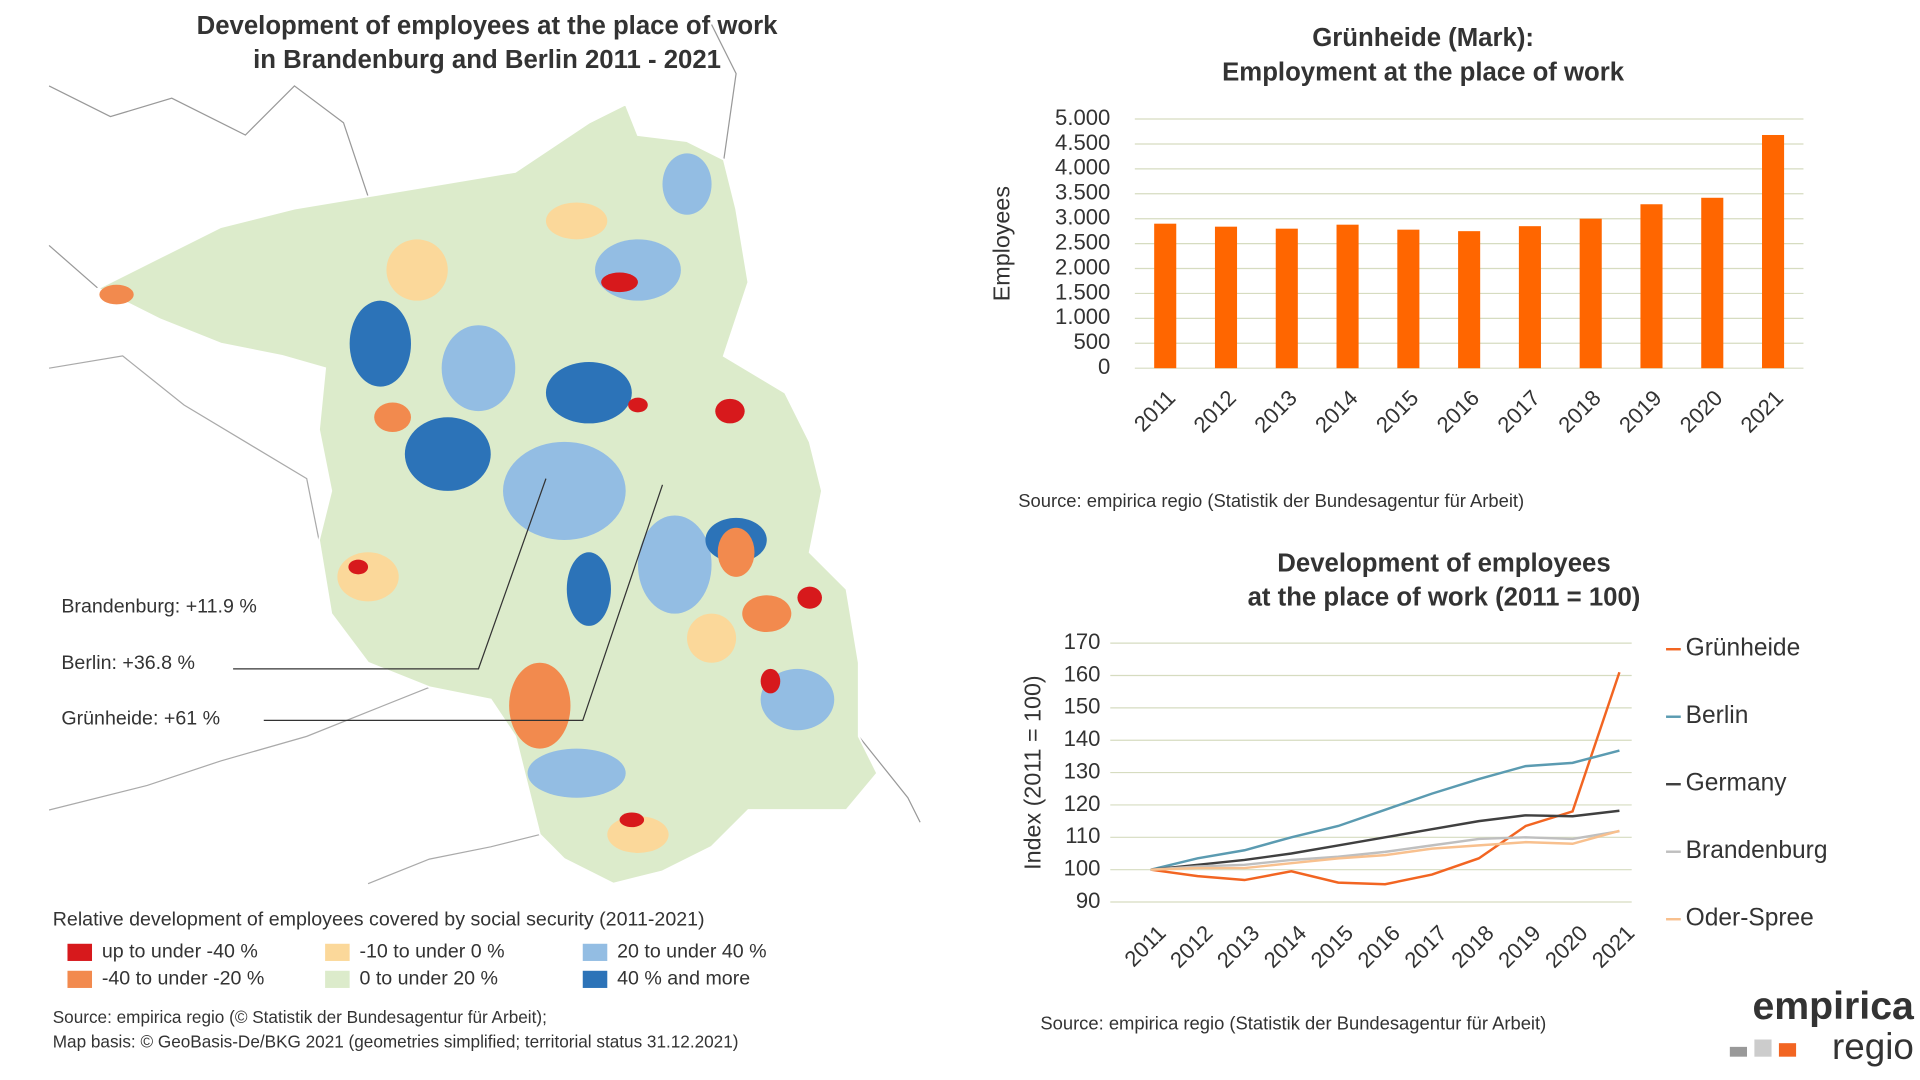 This screenshot has height=1080, width=1920. What do you see at coordinates (1082, 291) in the screenshot?
I see `y-tick-label: 1.500` at bounding box center [1082, 291].